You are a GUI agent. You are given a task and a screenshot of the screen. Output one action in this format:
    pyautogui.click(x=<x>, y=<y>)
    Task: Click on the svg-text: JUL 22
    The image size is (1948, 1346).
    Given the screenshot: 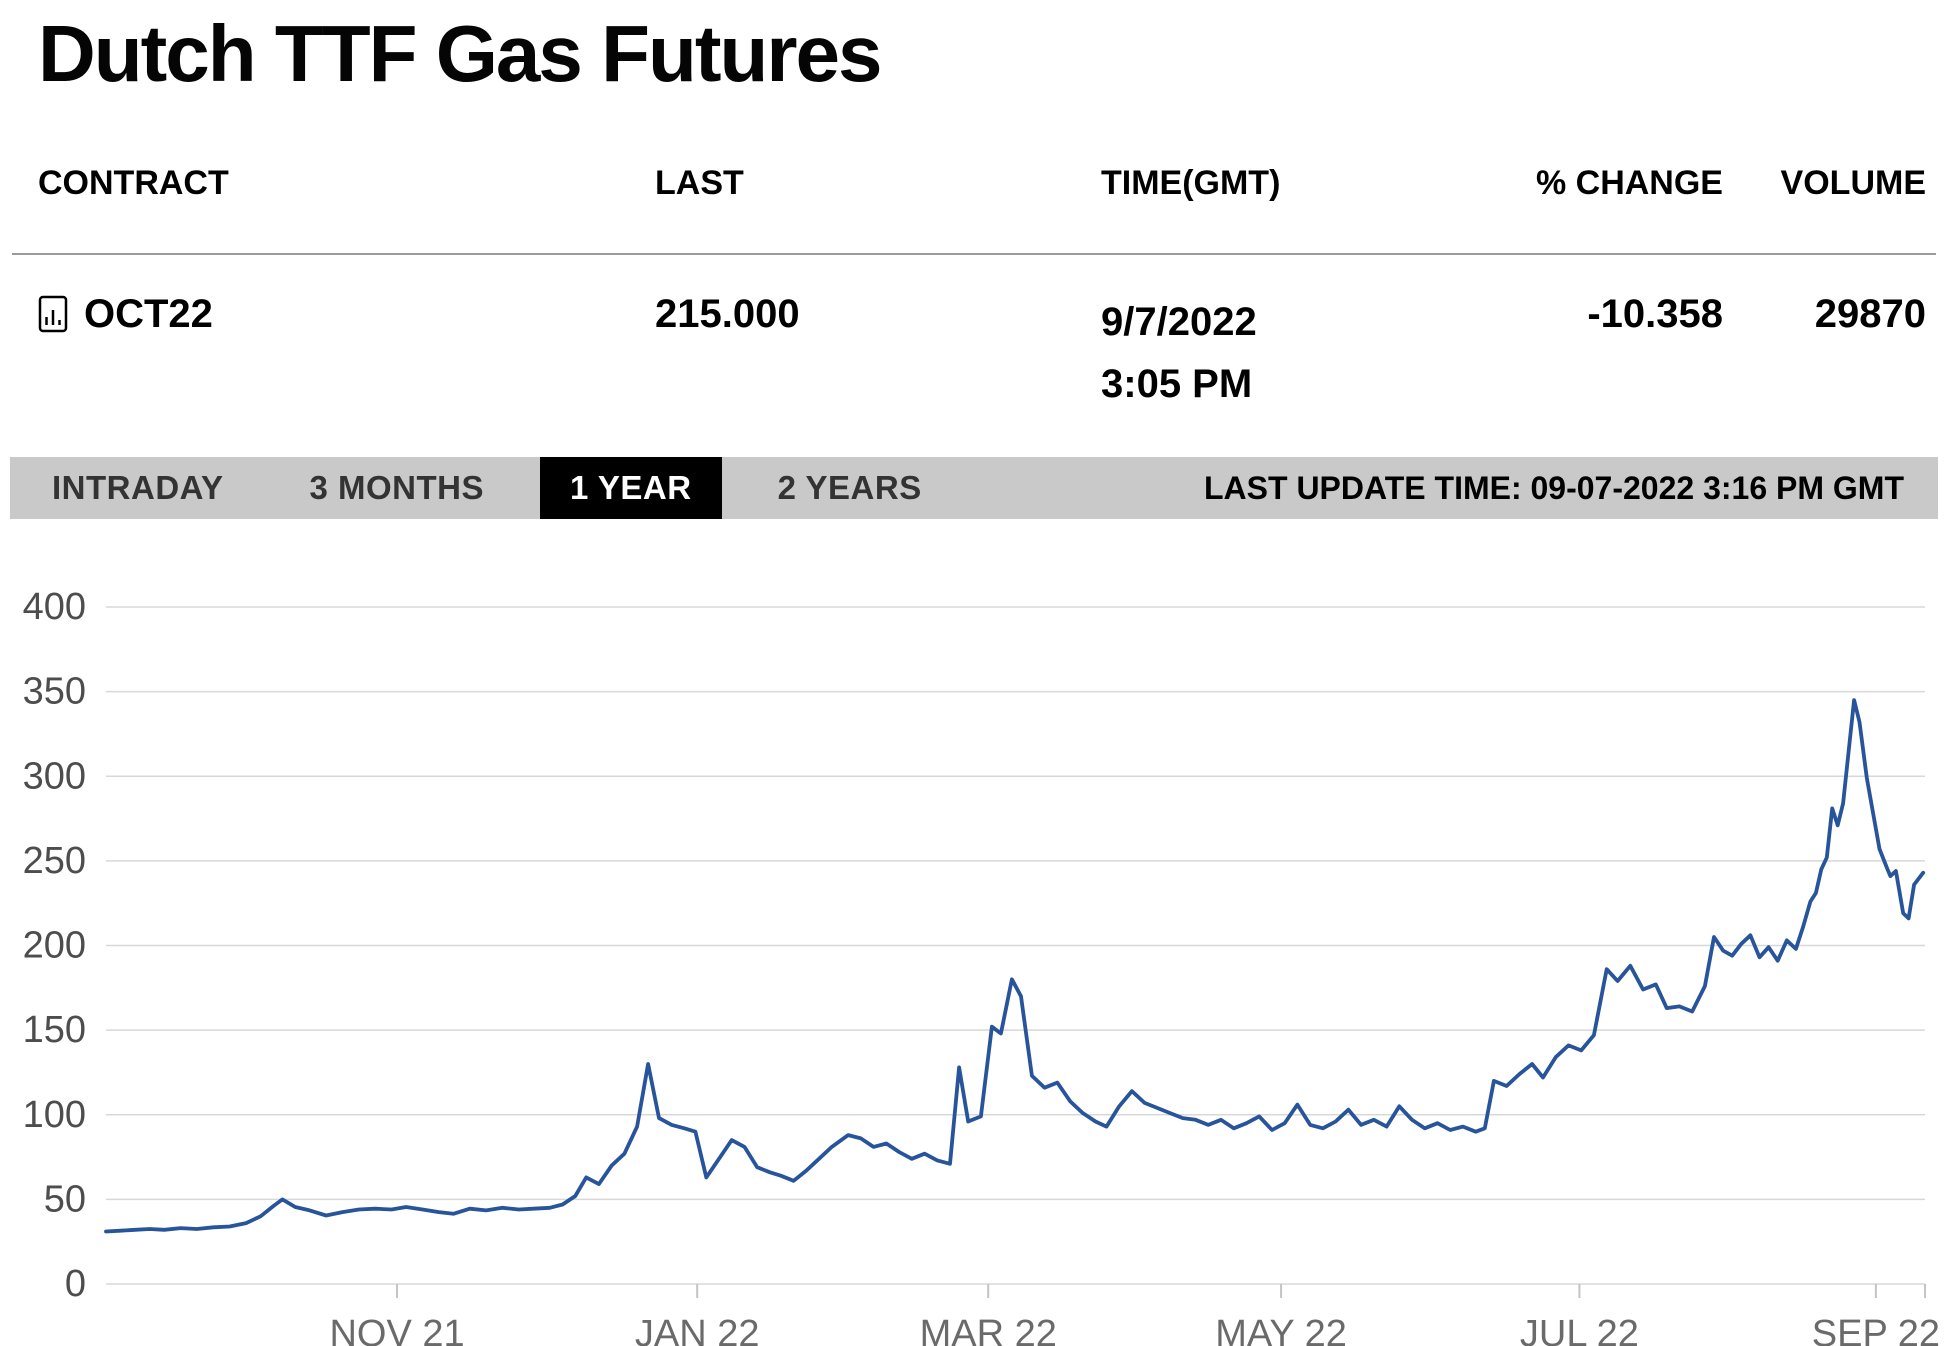 What is the action you would take?
    pyautogui.click(x=1579, y=1329)
    